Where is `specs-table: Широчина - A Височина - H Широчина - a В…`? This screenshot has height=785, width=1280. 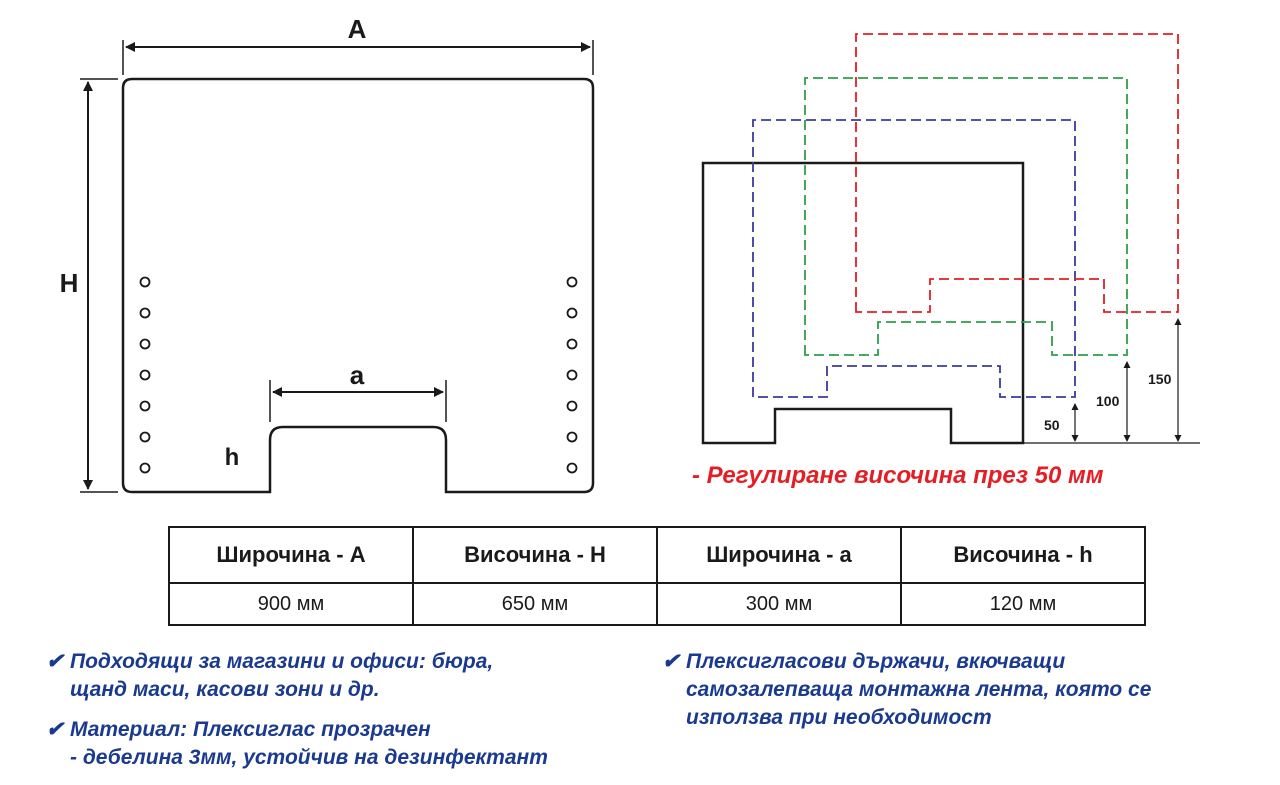 specs-table: Широчина - A Височина - H Широчина - a В… is located at coordinates (657, 576).